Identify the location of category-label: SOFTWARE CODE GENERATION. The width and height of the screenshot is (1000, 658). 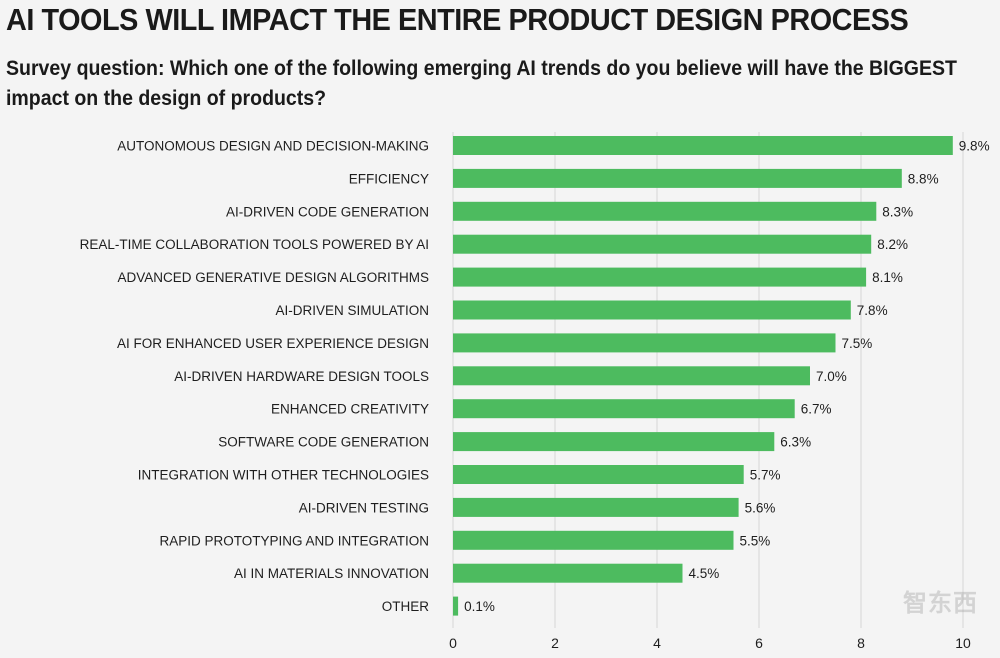
(323, 442).